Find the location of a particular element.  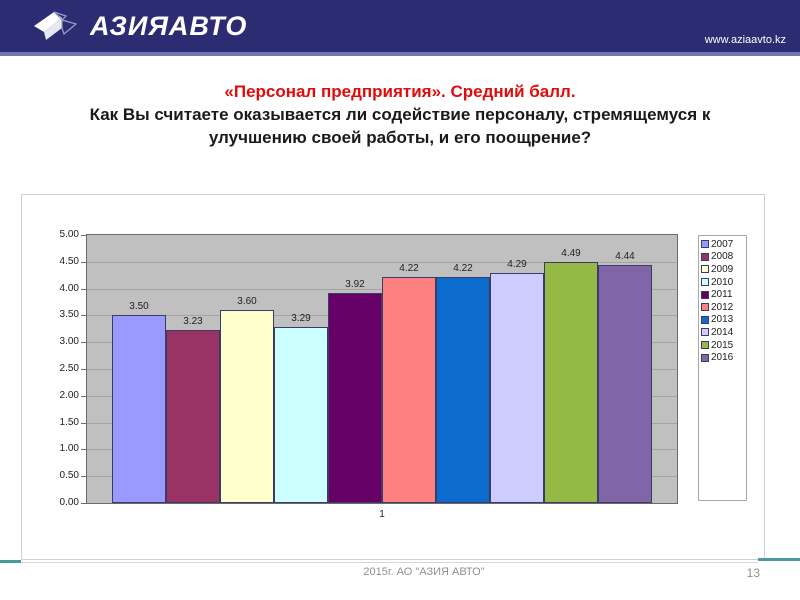

gridline is located at coordinates (382, 262).